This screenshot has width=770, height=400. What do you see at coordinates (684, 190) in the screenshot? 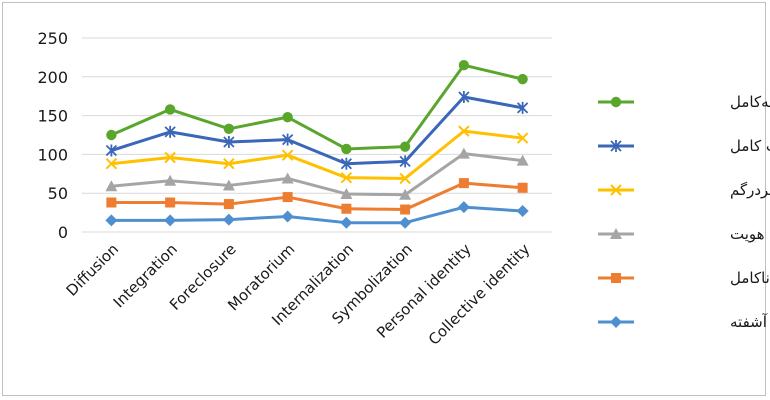
I see `legend-item: هویت سردرگم` at bounding box center [684, 190].